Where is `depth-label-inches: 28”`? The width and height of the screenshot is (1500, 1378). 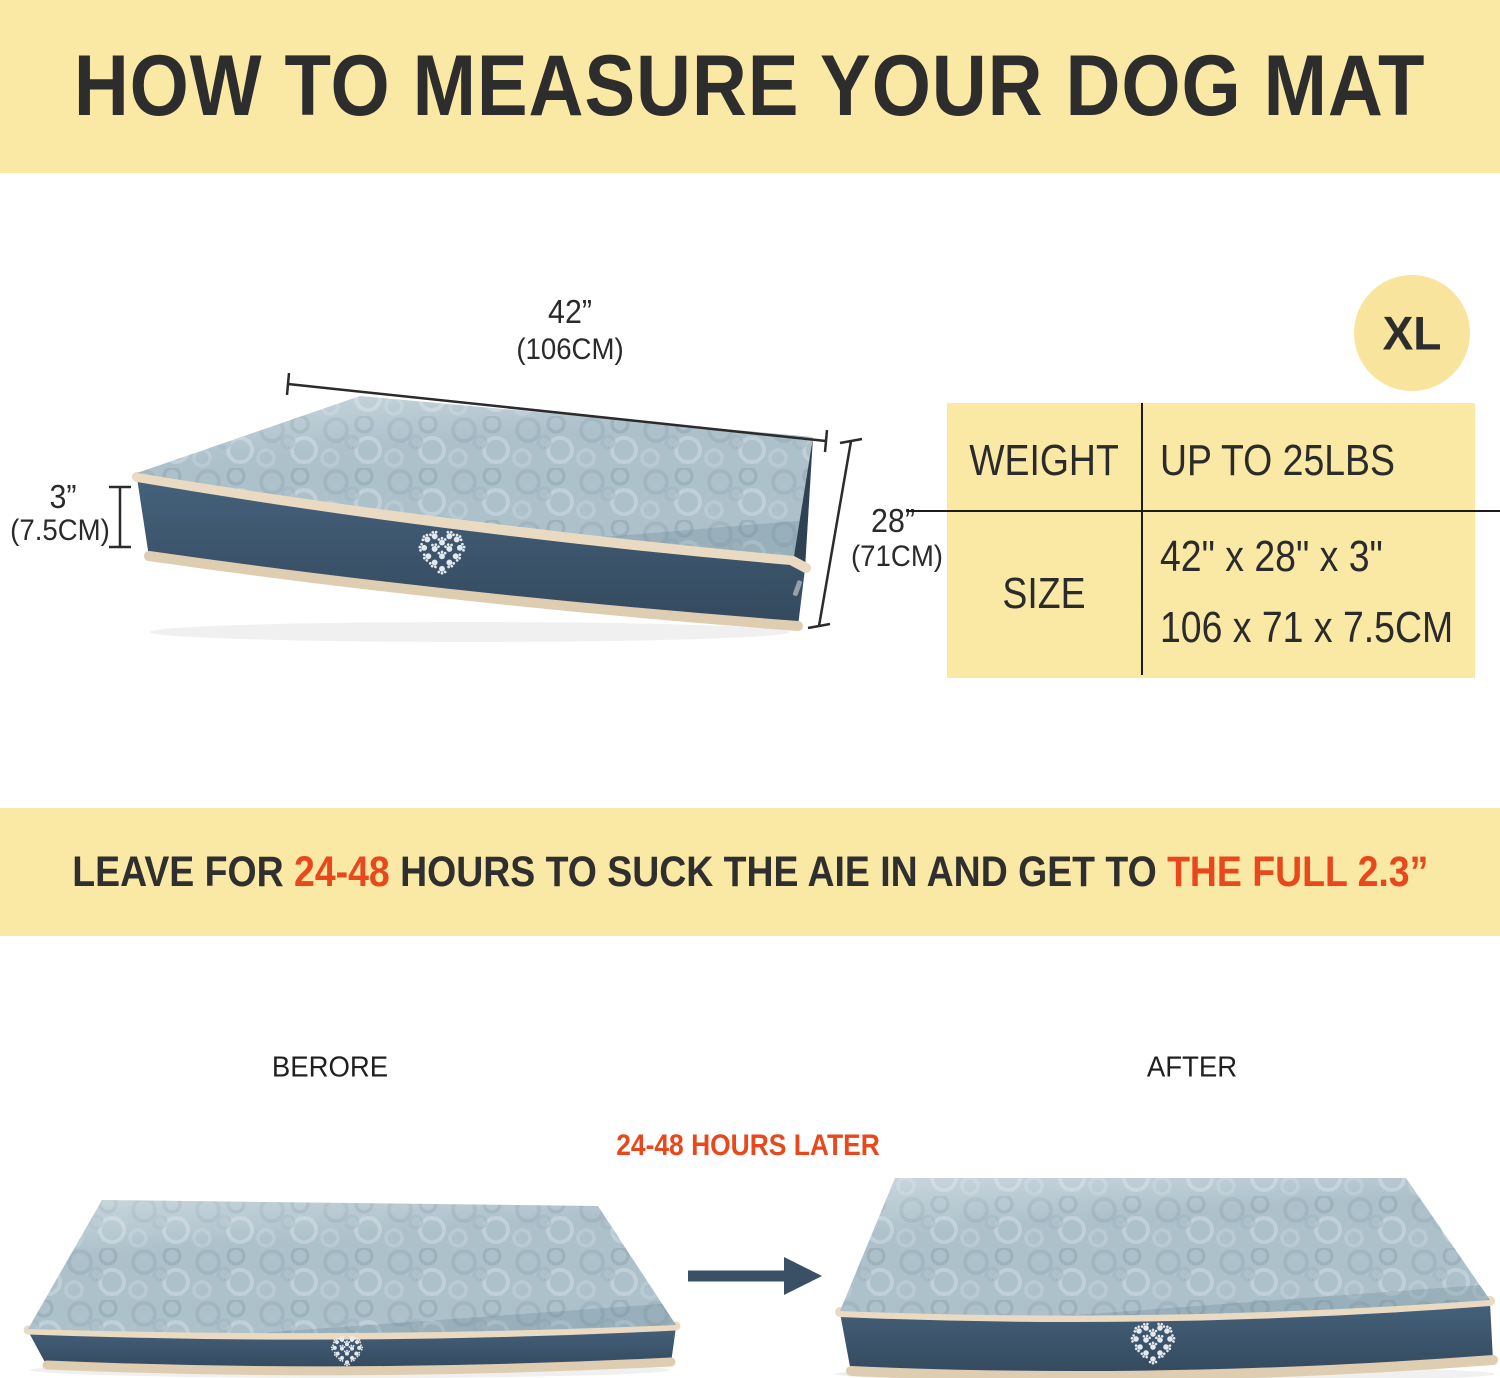
depth-label-inches: 28” is located at coordinates (893, 520).